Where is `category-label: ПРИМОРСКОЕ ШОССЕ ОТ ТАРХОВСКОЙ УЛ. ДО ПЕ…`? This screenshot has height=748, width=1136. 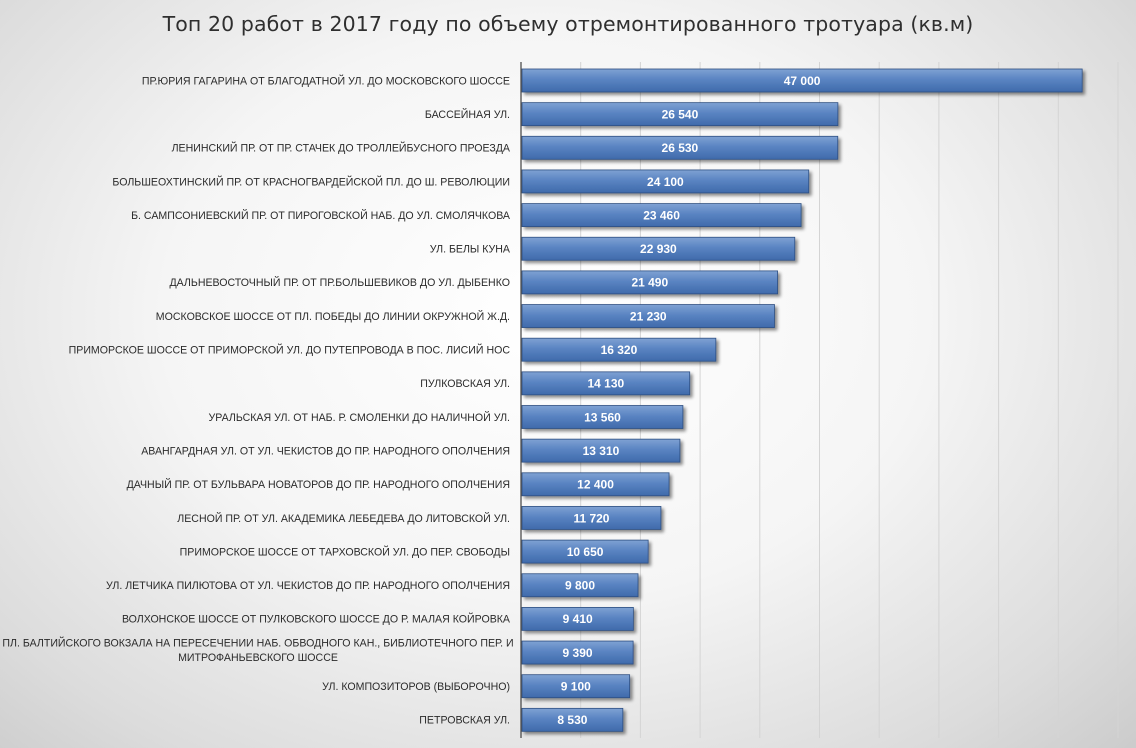 category-label: ПРИМОРСКОЕ ШОССЕ ОТ ТАРХОВСКОЙ УЛ. ДО ПЕ… is located at coordinates (345, 551).